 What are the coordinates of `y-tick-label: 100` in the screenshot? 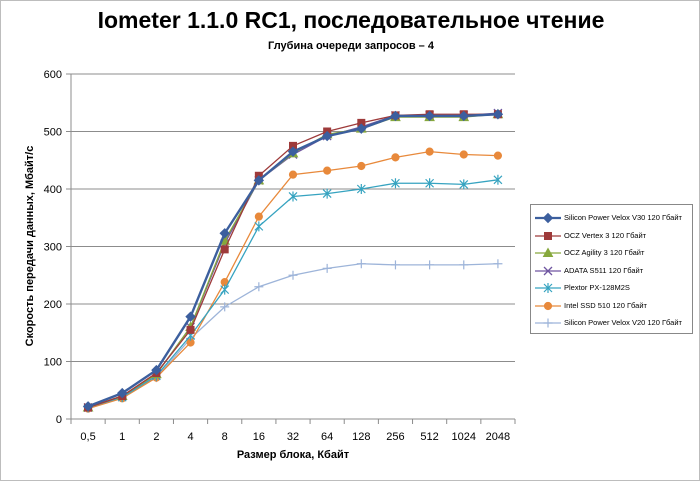 It's located at (53, 363).